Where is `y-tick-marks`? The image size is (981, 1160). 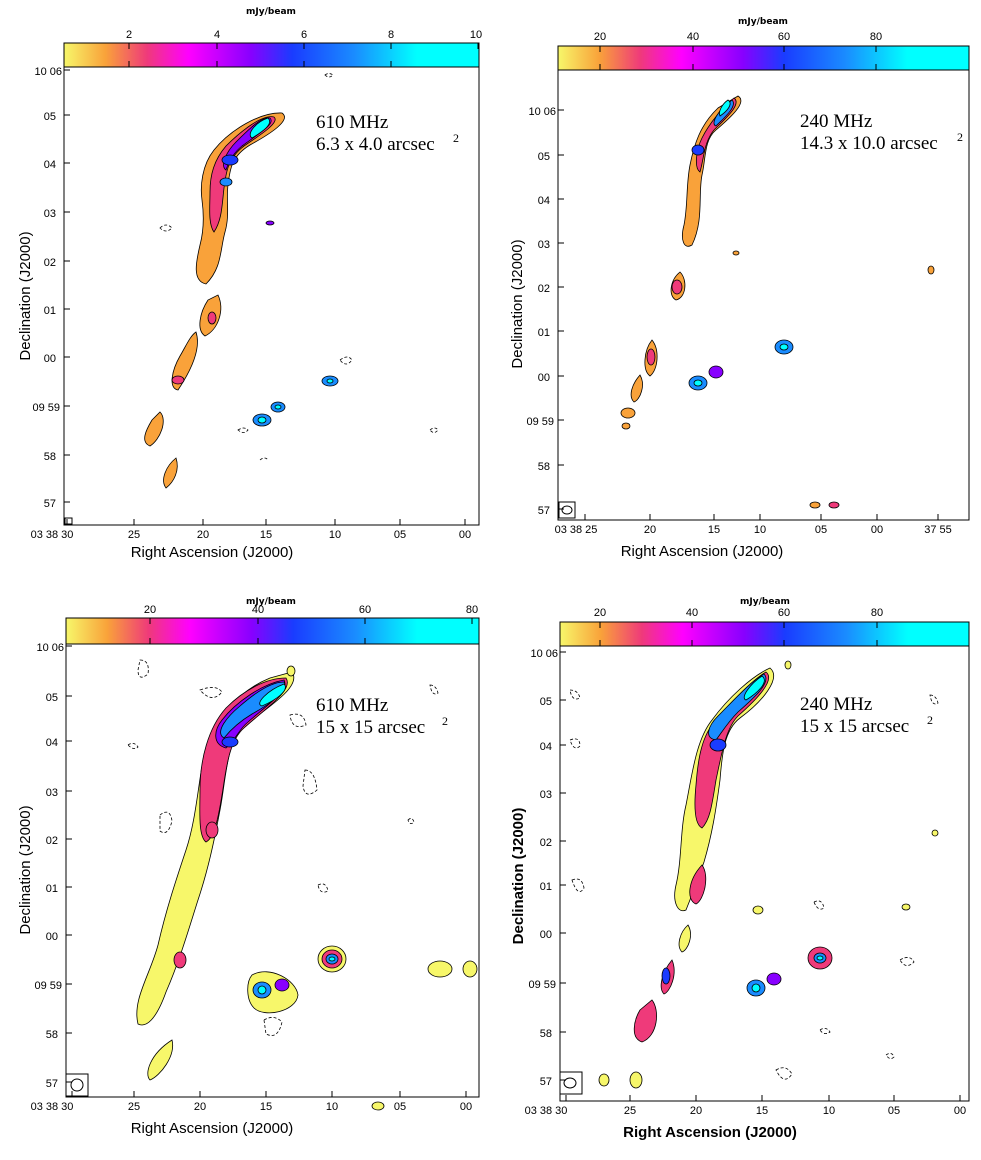 y-tick-marks is located at coordinates (563, 866).